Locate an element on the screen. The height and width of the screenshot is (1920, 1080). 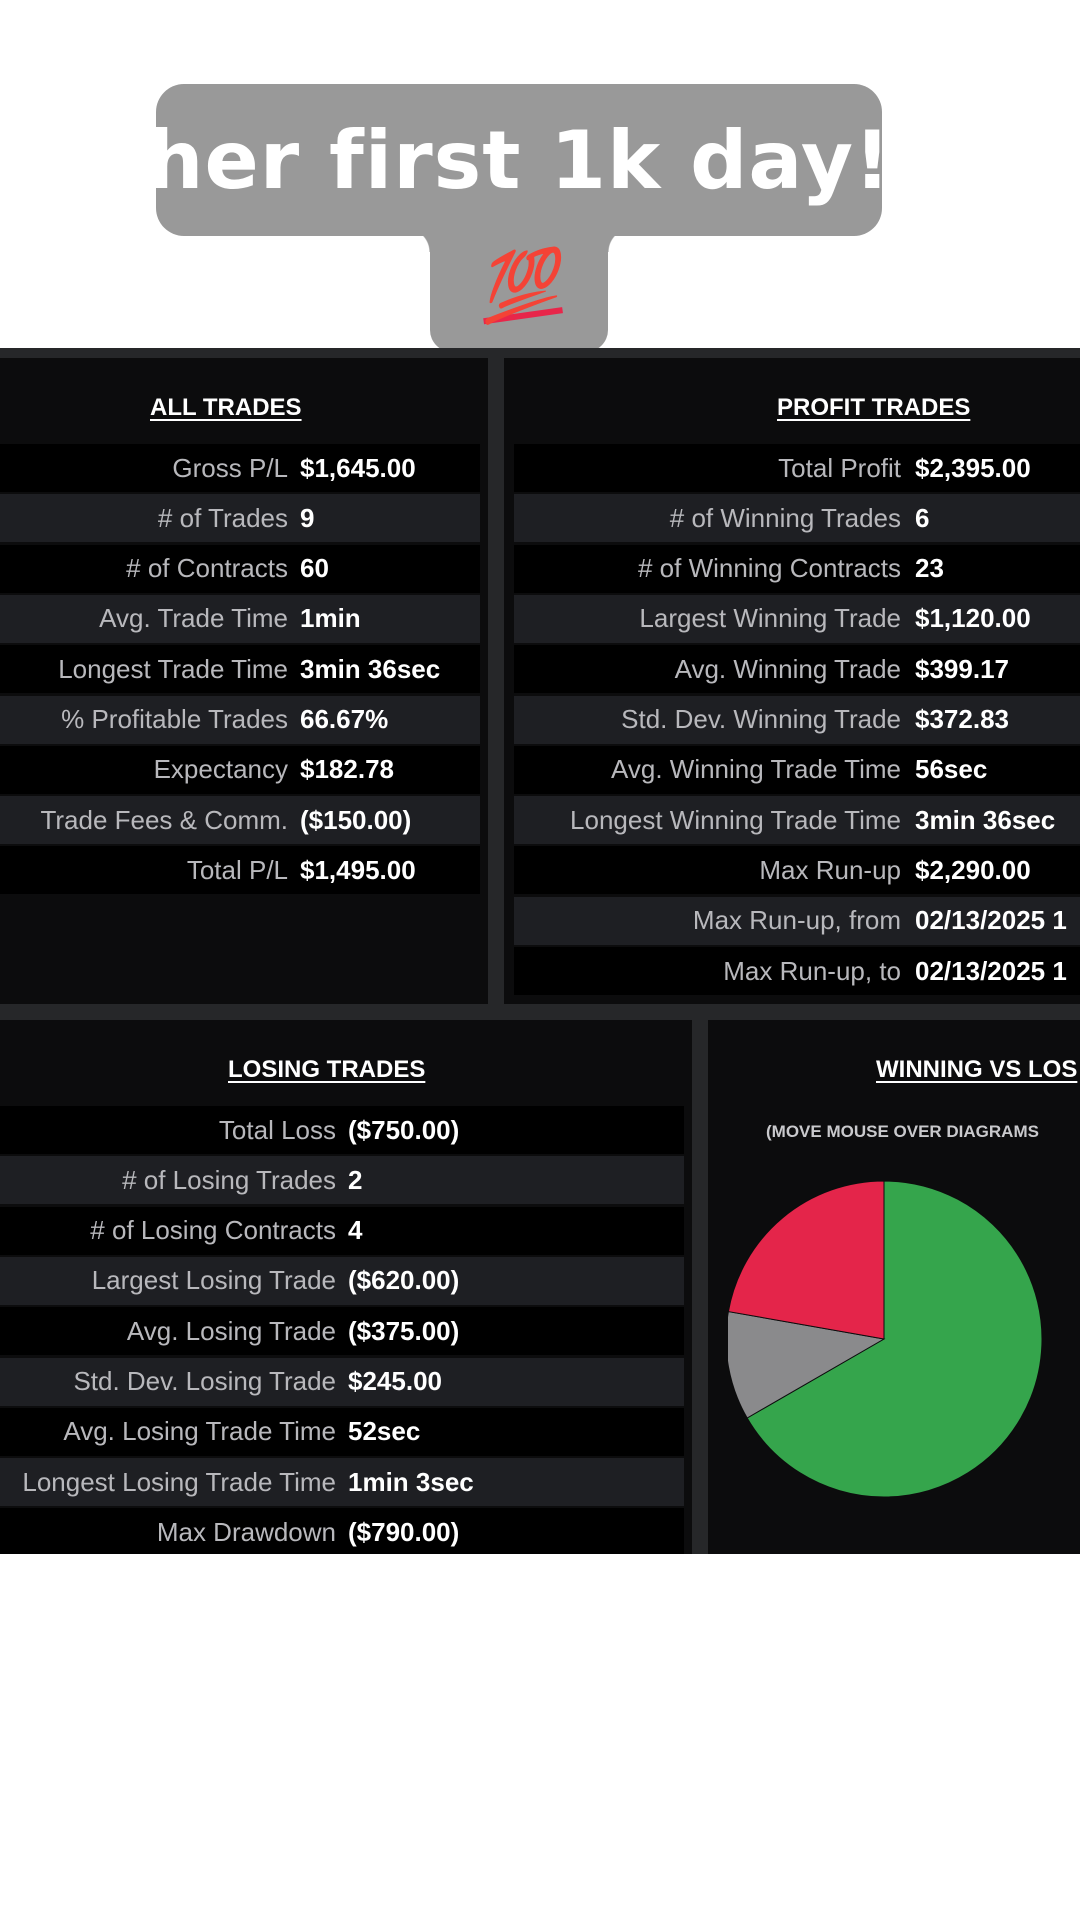
stat-value: 1min is located at coordinates (330, 618).